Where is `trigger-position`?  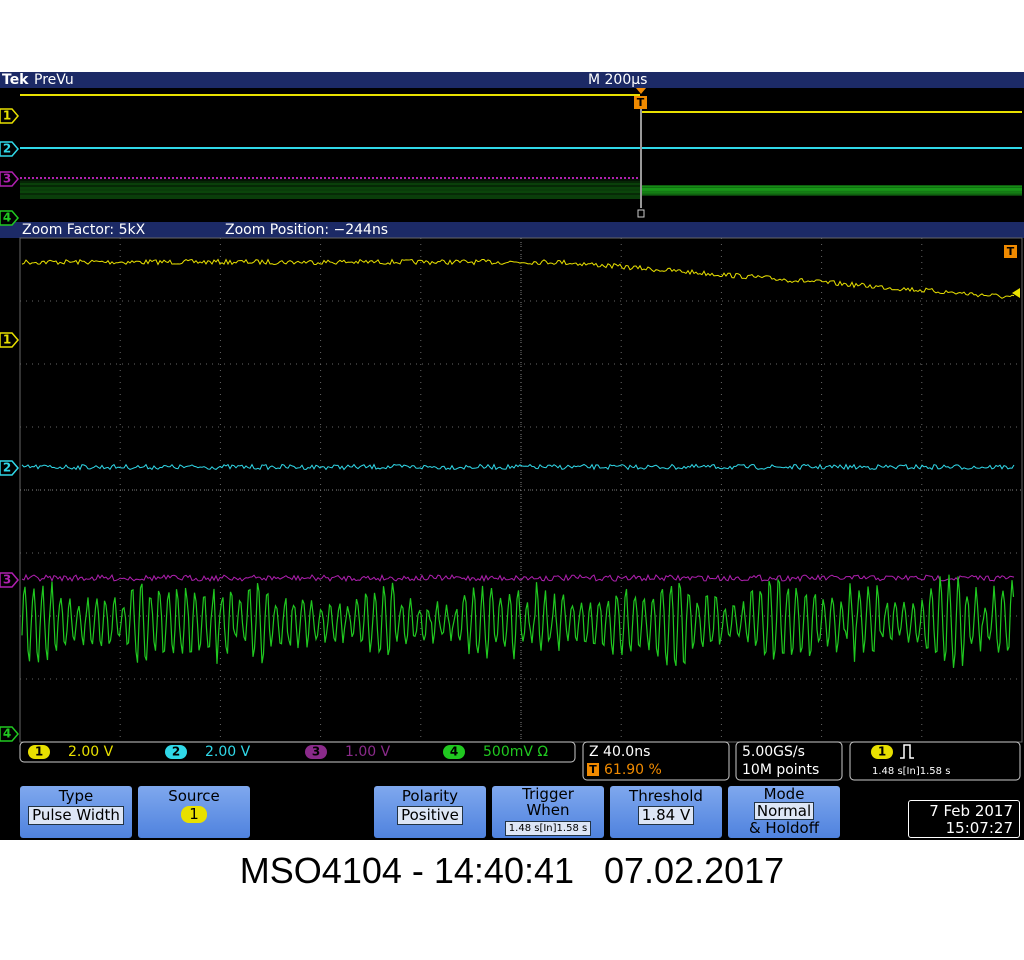 trigger-position is located at coordinates (641, 91).